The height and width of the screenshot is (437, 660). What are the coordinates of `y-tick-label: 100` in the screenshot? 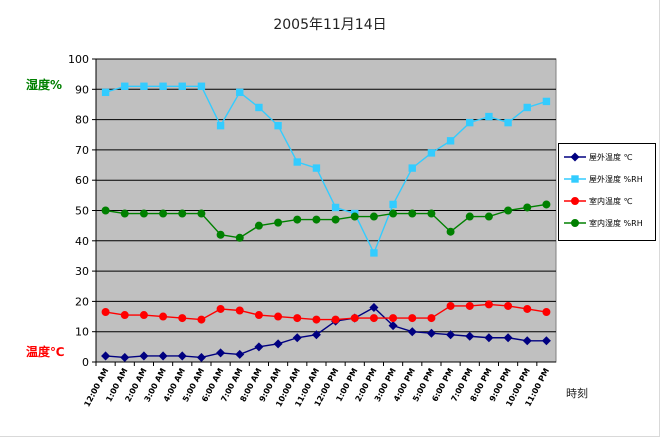 It's located at (78, 59).